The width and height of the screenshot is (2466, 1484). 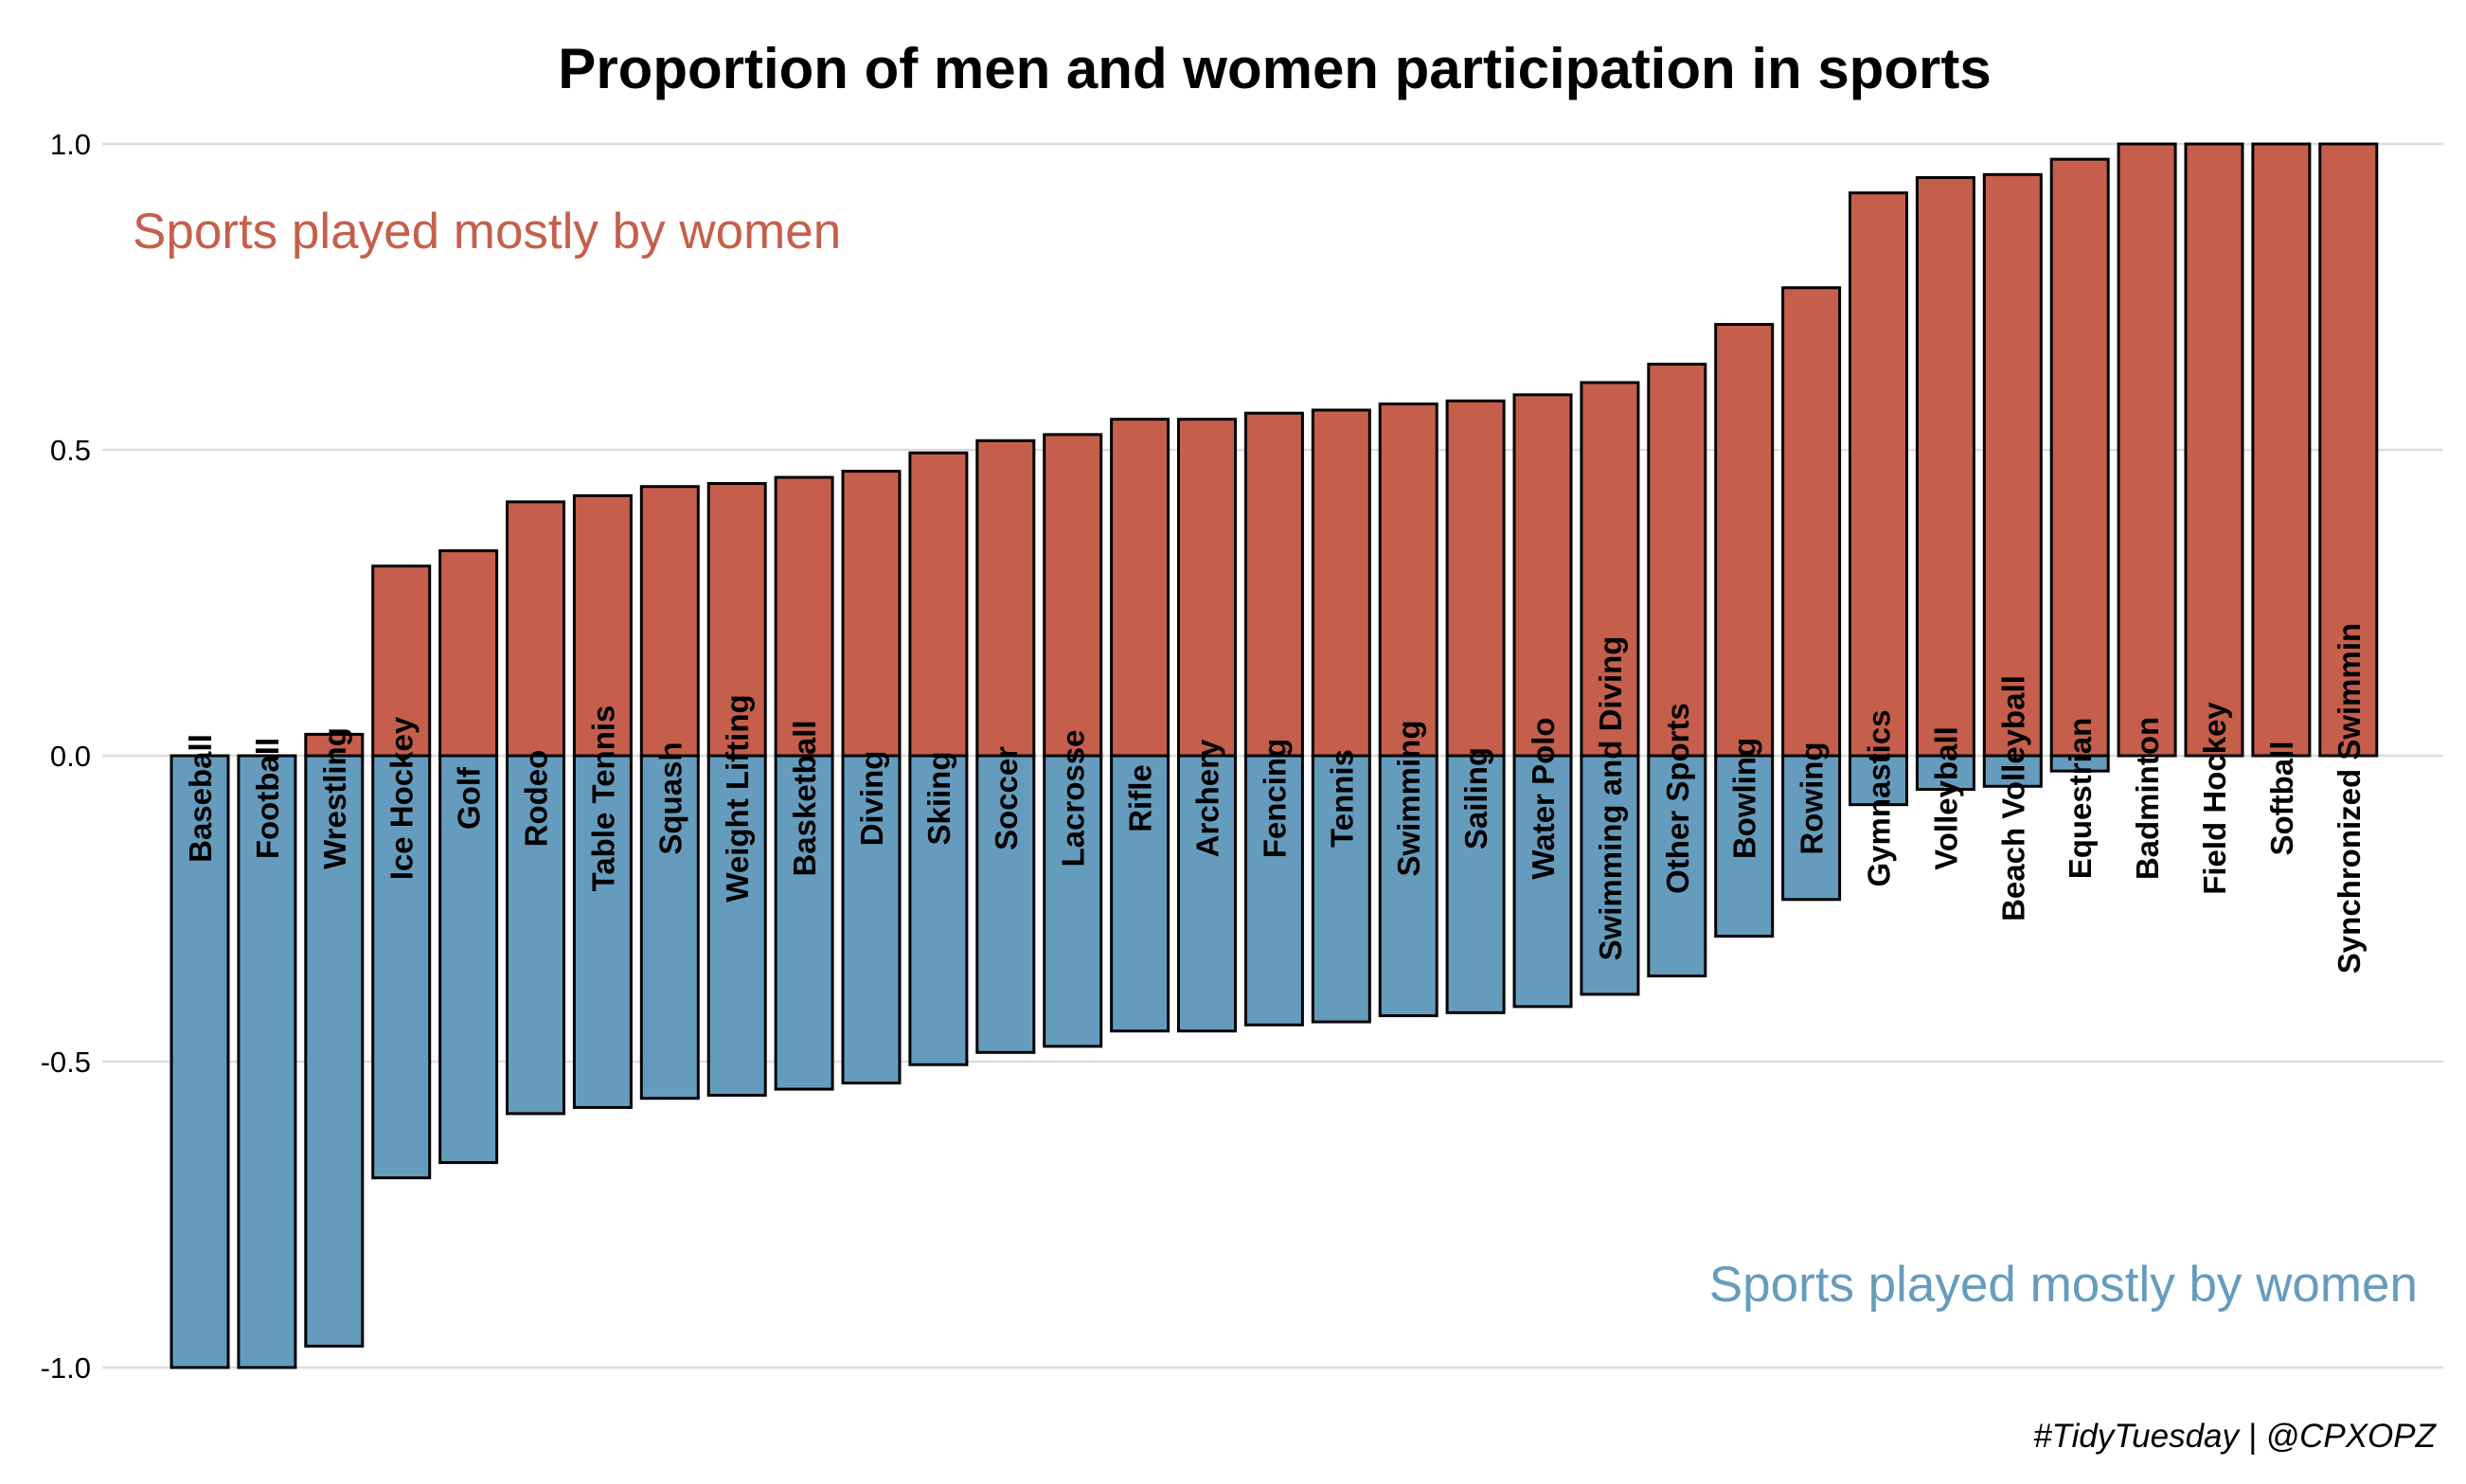 What do you see at coordinates (70, 756) in the screenshot?
I see `y-tick-label: 0.0` at bounding box center [70, 756].